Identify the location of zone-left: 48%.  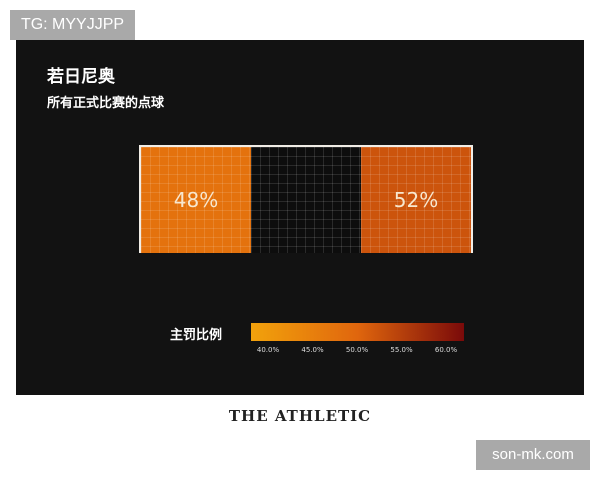
(196, 200).